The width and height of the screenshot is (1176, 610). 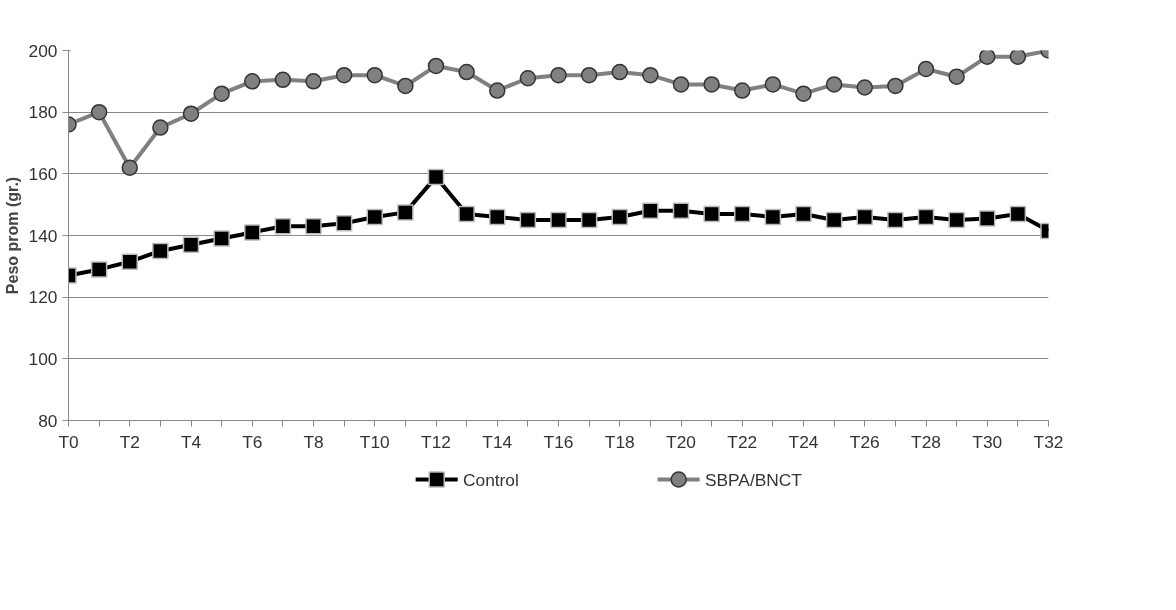 What do you see at coordinates (191, 441) in the screenshot?
I see `x-tick-label: T4` at bounding box center [191, 441].